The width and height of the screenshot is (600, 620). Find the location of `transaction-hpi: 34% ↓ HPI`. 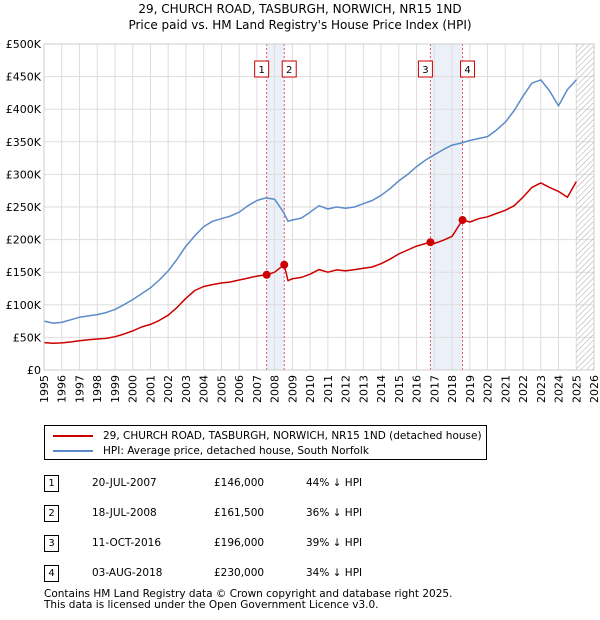

transaction-hpi: 34% ↓ HPI is located at coordinates (334, 573).